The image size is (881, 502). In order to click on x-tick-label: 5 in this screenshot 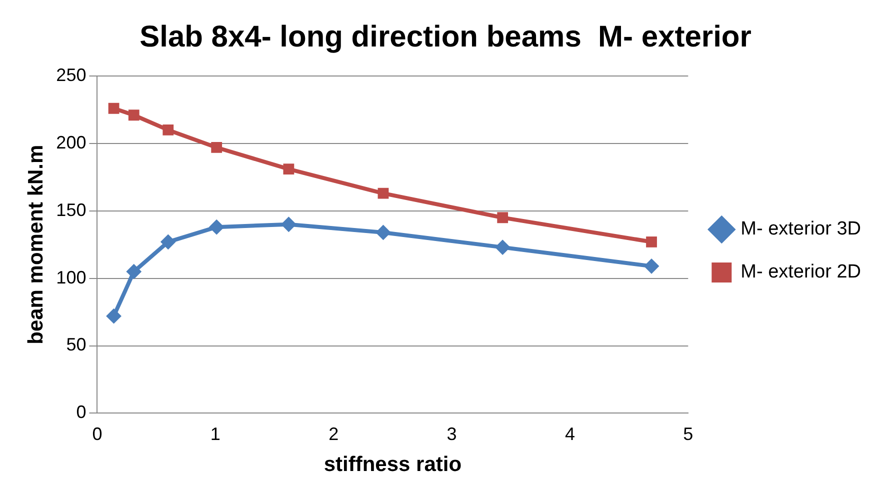, I will do `click(688, 434)`.